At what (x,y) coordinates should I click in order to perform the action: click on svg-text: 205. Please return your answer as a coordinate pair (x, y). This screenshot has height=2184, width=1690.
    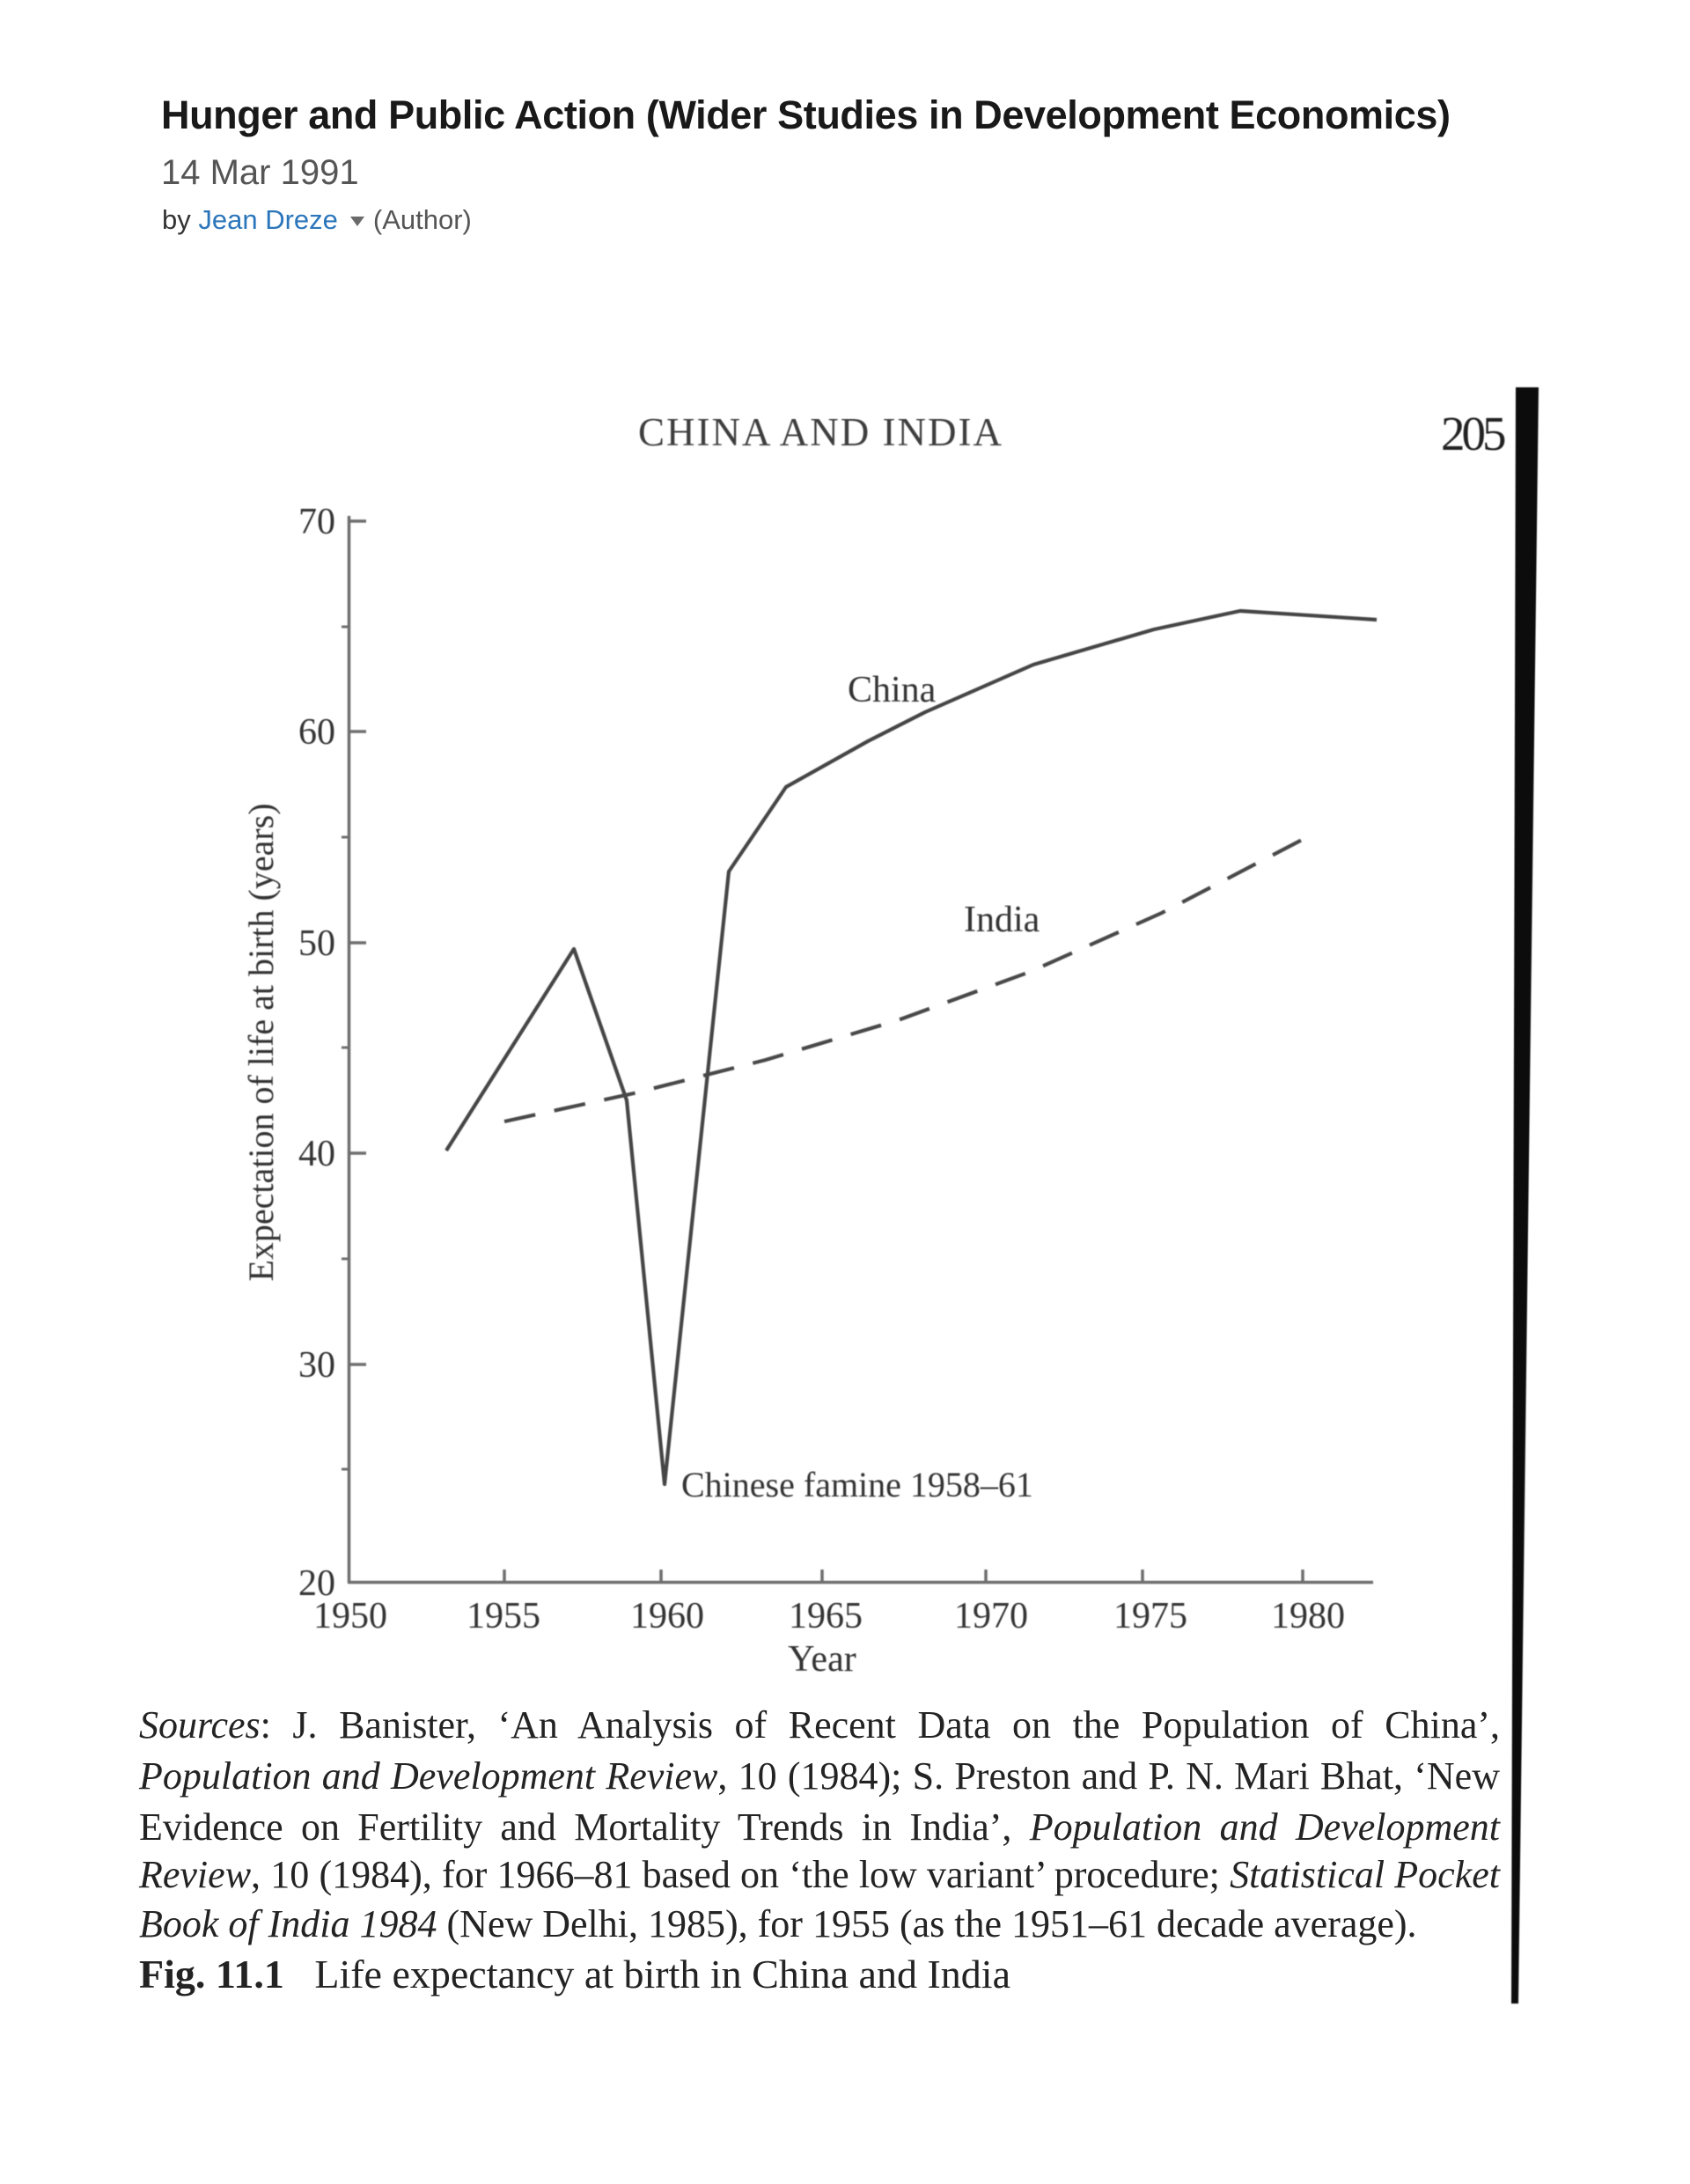
    Looking at the image, I should click on (1473, 433).